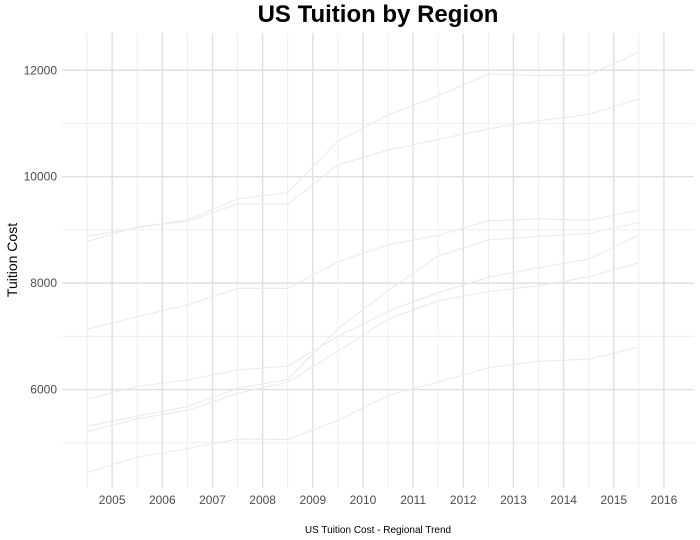 Image resolution: width=700 pixels, height=540 pixels. What do you see at coordinates (513, 500) in the screenshot?
I see `x-tick-label: 2013` at bounding box center [513, 500].